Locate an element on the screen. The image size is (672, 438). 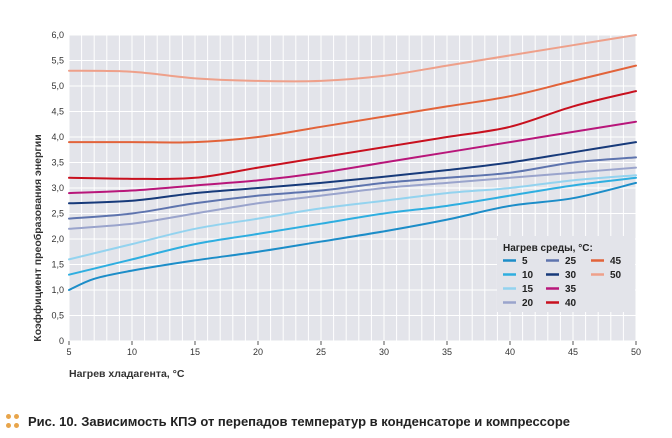
y-tick-label: 0 is located at coordinates (61, 341).